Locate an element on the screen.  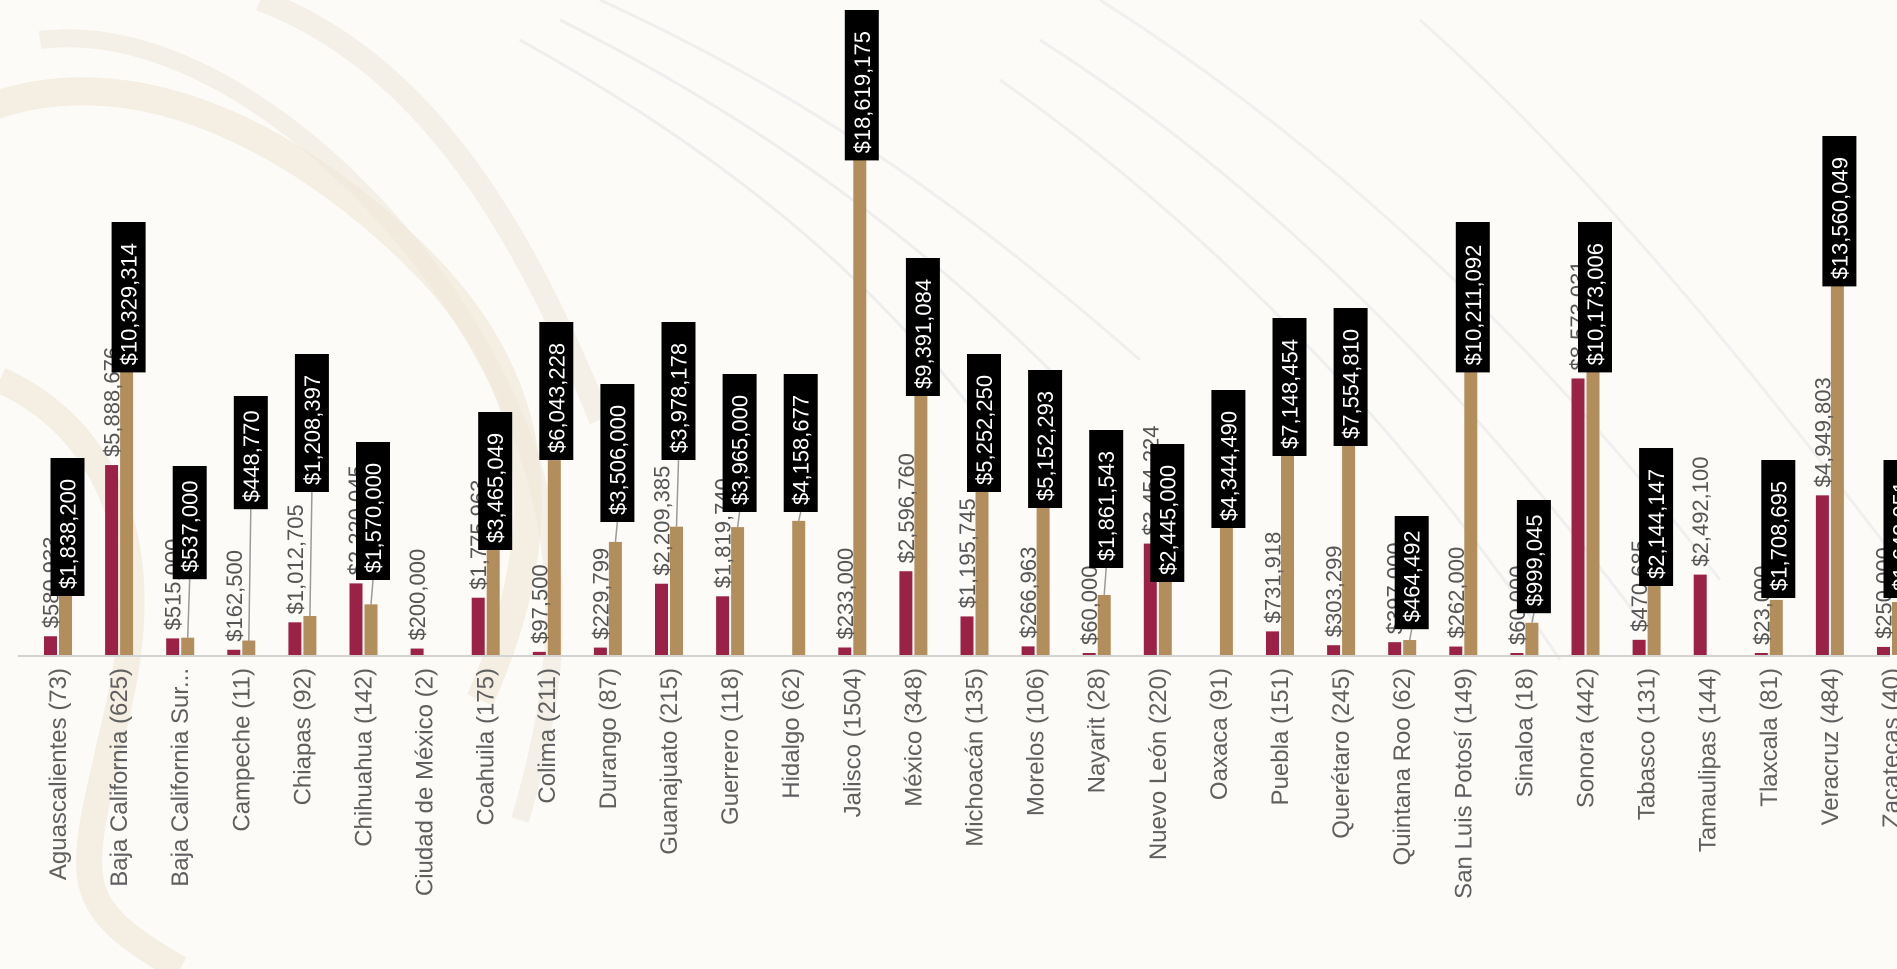
x-tick-label-11: Guerrero (118) is located at coordinates (730, 746).